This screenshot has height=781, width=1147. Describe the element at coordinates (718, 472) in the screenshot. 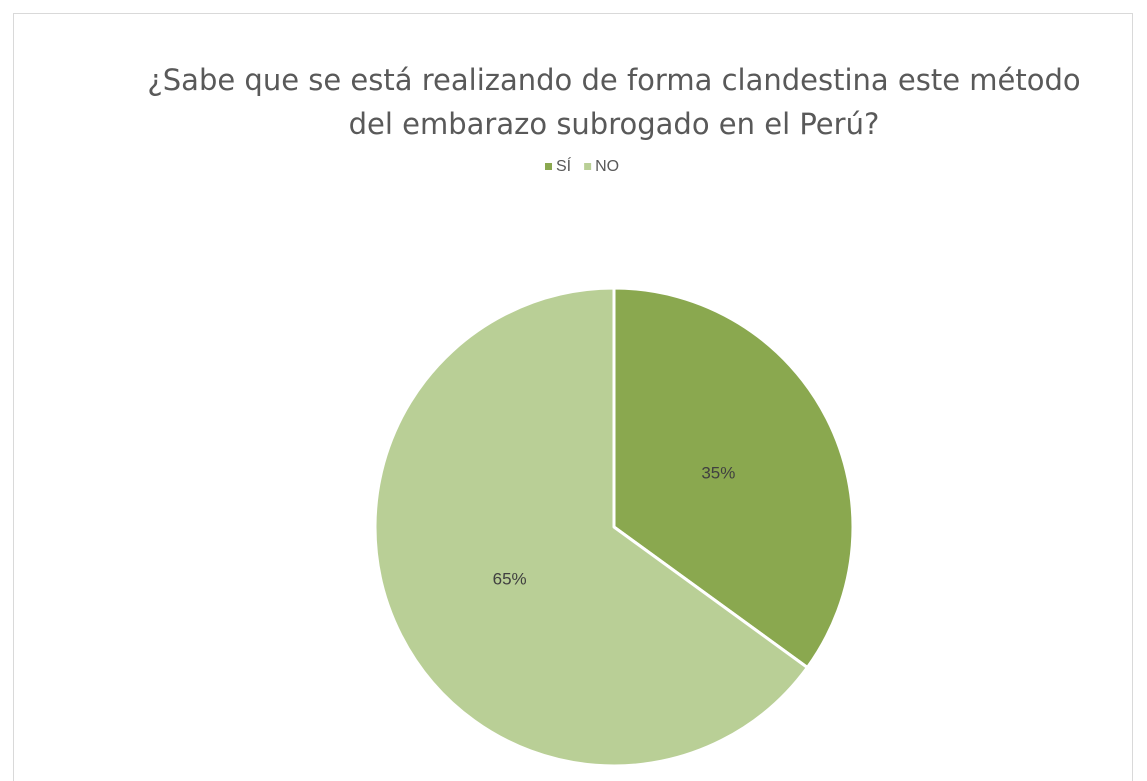

I see `data-label: 35%` at that location.